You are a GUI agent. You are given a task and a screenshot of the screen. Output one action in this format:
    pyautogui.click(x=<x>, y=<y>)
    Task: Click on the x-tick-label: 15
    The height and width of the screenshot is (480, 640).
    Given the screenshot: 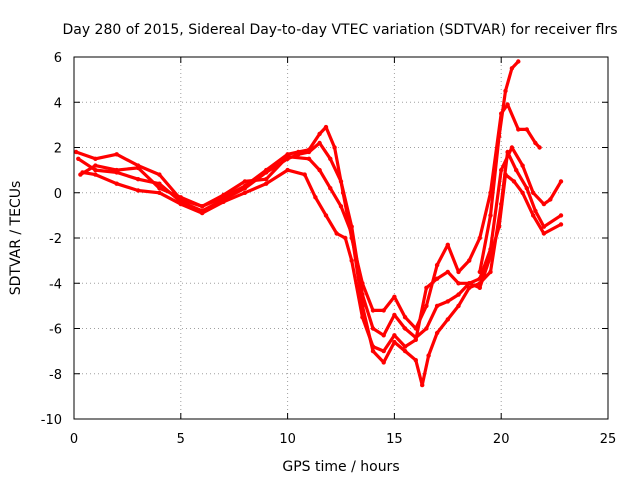 What is the action you would take?
    pyautogui.click(x=394, y=439)
    